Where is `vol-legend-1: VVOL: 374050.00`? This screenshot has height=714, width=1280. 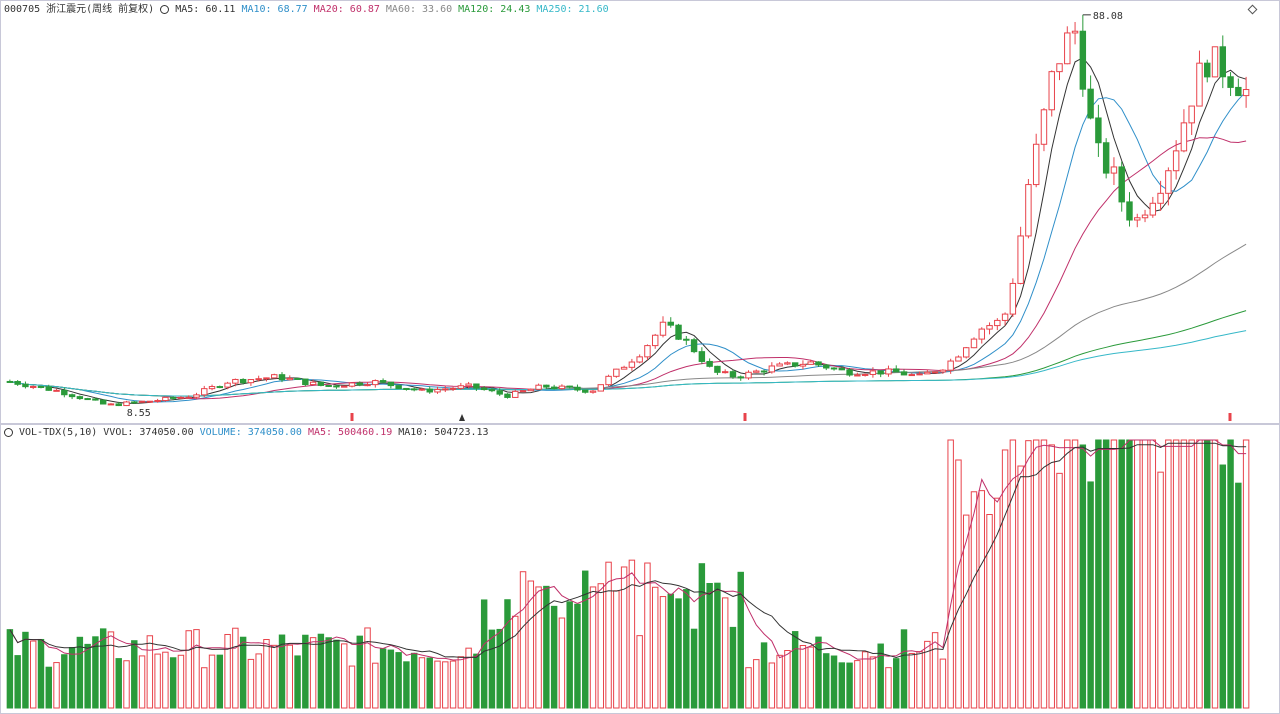 vol-legend-1: VVOL: 374050.00 is located at coordinates (148, 432).